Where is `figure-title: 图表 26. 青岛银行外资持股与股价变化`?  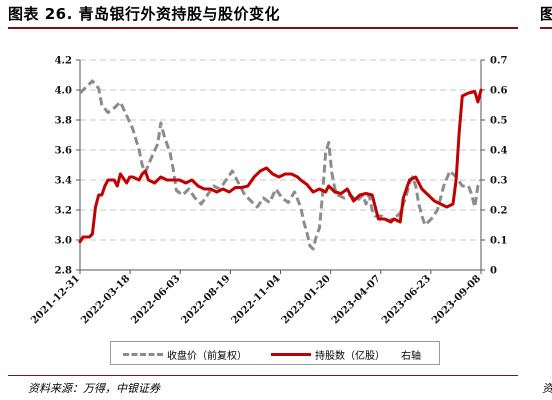 figure-title: 图表 26. 青岛银行外资持股与股价变化 is located at coordinates (144, 14).